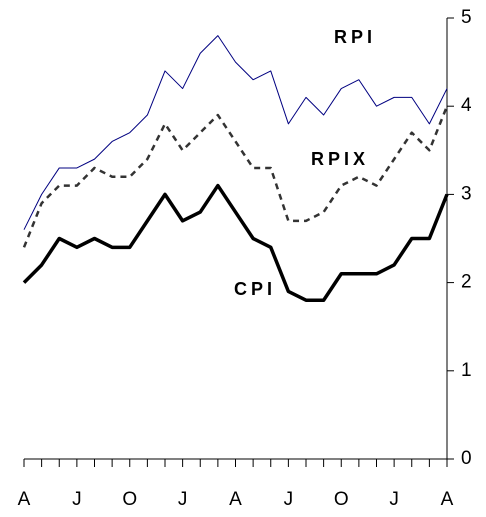 Image resolution: width=486 pixels, height=517 pixels. I want to click on y-tick-label: 5, so click(466, 17).